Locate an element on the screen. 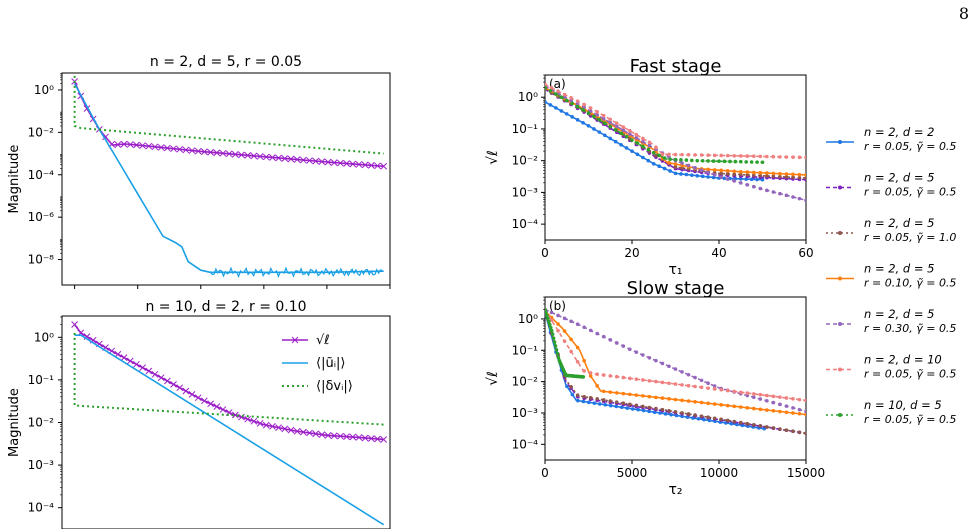 The height and width of the screenshot is (529, 977). x-tick-label: 60 is located at coordinates (805, 253).